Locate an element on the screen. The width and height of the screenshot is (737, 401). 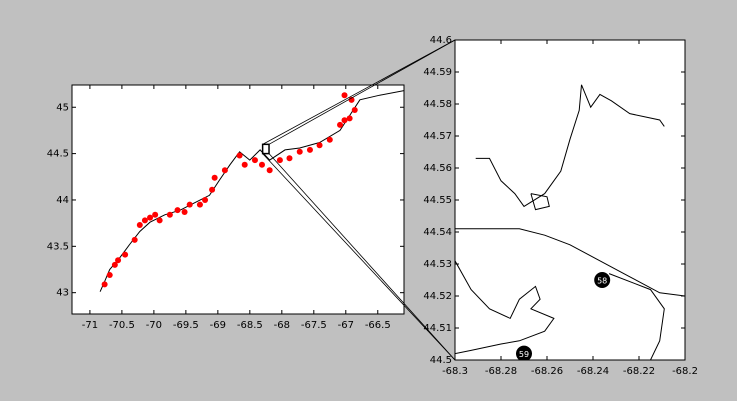
y-tick-label: 44.54 is located at coordinates (437, 232).